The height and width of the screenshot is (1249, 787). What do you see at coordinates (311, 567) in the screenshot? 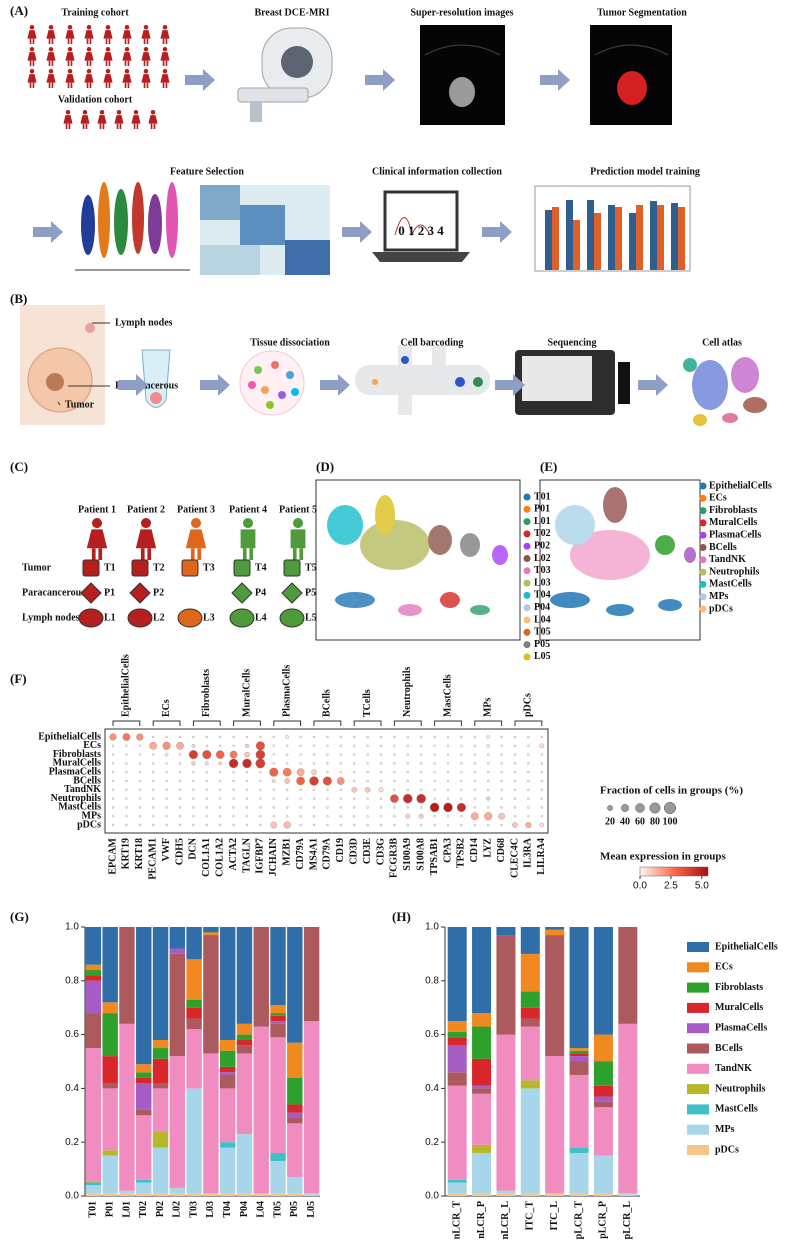
I see `sample-label: T5` at bounding box center [311, 567].